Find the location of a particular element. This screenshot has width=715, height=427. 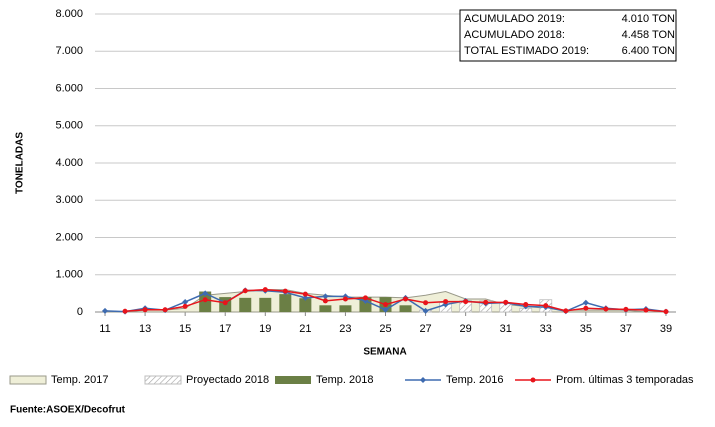

y-tick-label: 2.000 is located at coordinates (69, 237).